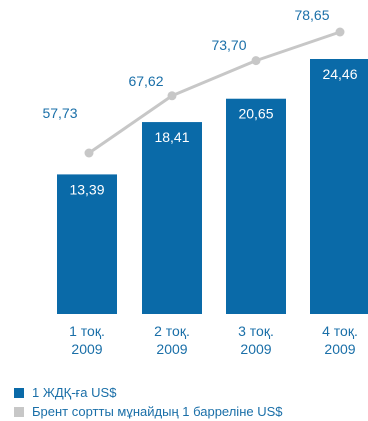 The width and height of the screenshot is (368, 421). I want to click on x-tick-label: 1 тоқ., so click(87, 331).